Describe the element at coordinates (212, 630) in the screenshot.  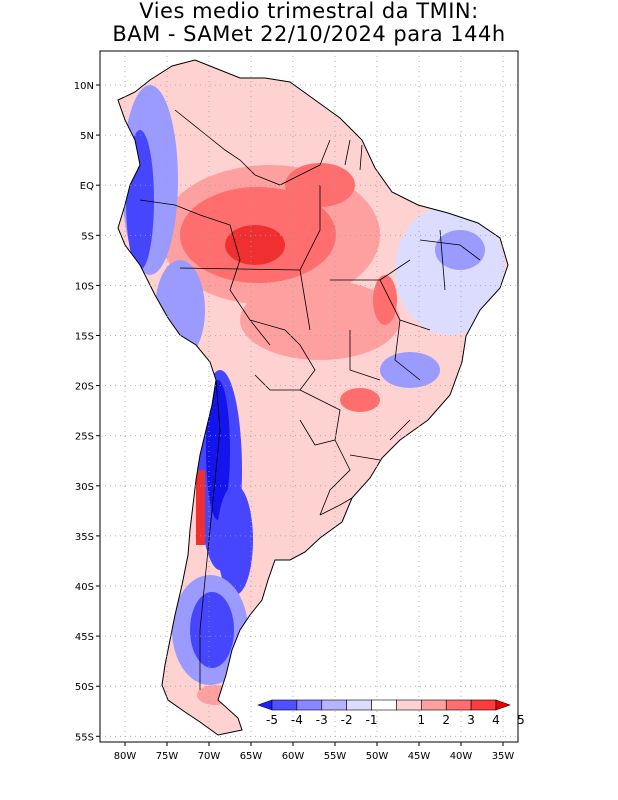
I see `cool-bias-patagonia-core` at that location.